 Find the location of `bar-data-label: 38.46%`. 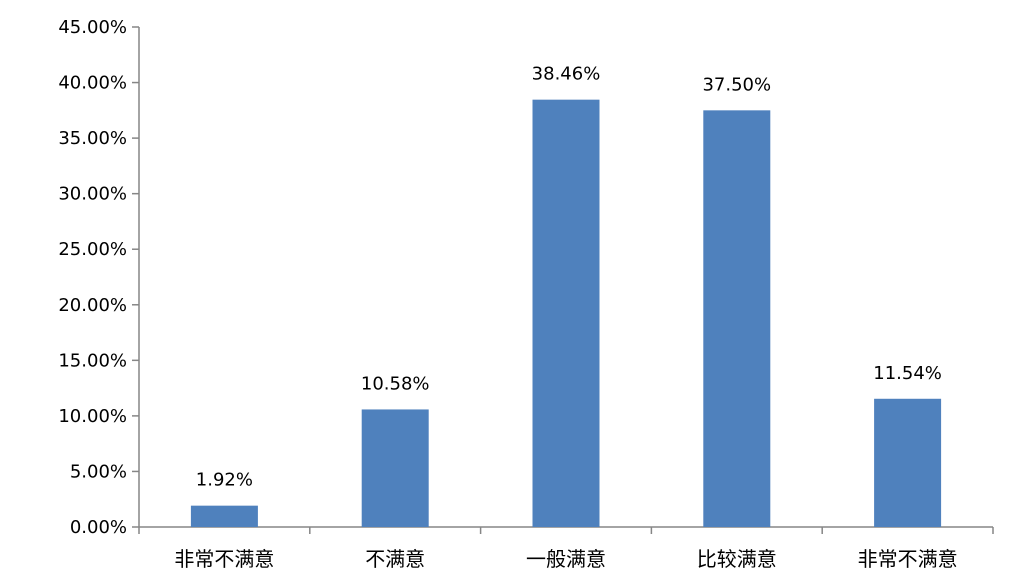

bar-data-label: 38.46% is located at coordinates (566, 74).